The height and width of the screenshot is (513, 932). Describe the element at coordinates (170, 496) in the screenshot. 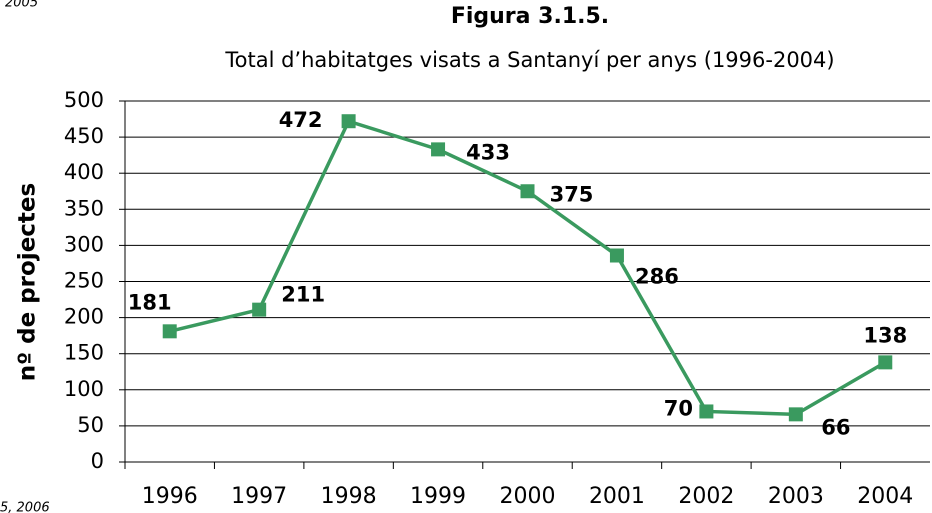

I see `x-tick-label: 1996` at that location.